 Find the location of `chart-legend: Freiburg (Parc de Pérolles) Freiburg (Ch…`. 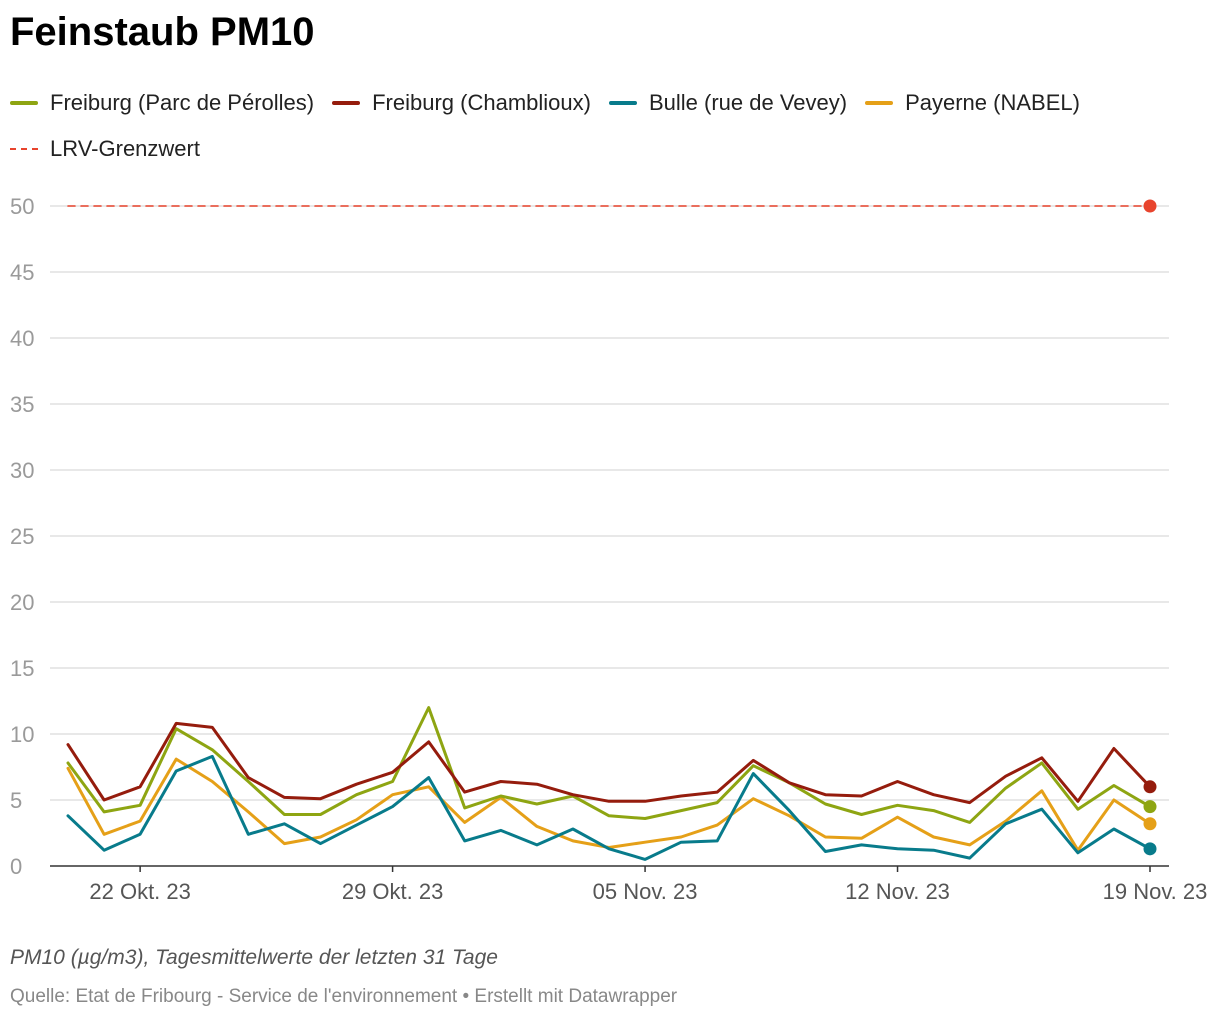

chart-legend: Freiburg (Parc de Pérolles) Freiburg (Ch… is located at coordinates (610, 132).